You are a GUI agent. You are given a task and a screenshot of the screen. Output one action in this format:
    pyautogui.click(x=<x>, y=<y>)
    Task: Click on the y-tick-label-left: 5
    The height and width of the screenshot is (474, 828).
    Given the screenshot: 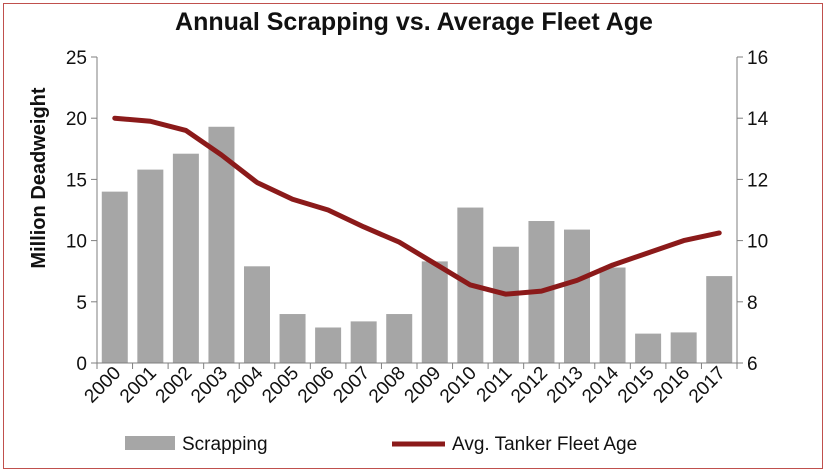 What is the action you would take?
    pyautogui.click(x=81, y=303)
    